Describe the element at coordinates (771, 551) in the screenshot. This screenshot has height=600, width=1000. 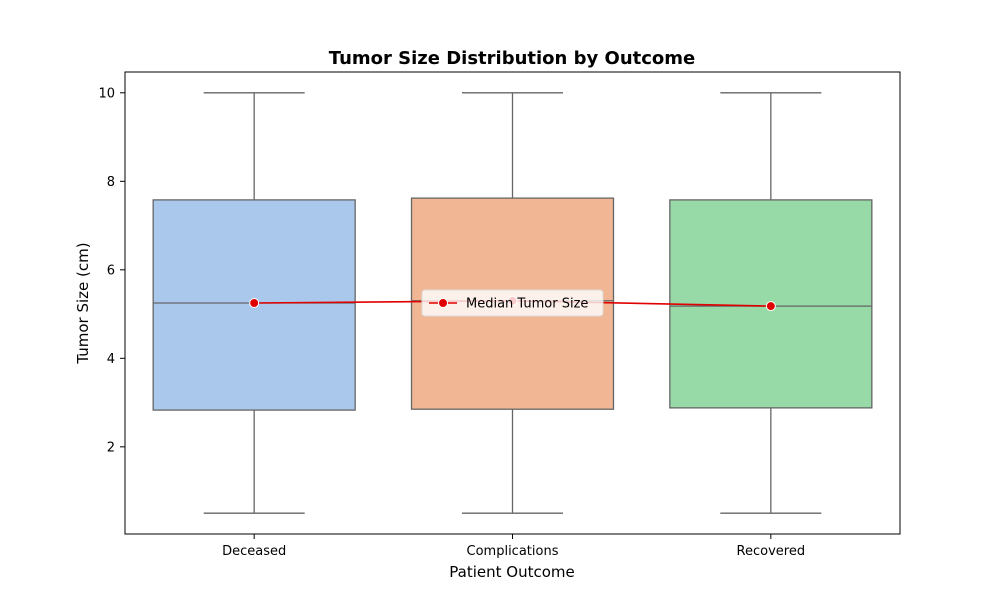
I see `x-tick-label-recovered: Recovered` at that location.